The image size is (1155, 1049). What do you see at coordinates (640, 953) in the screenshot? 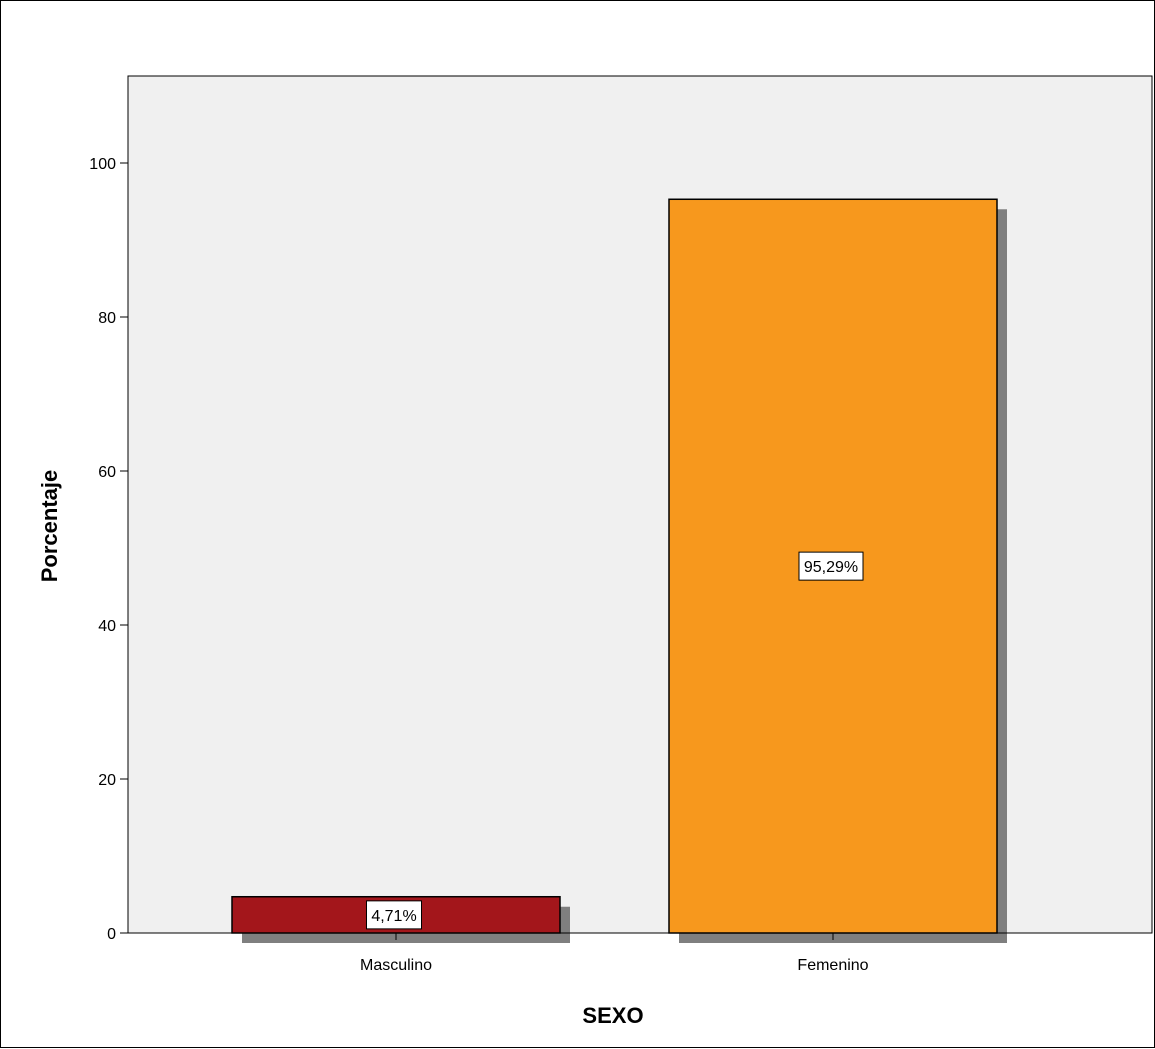
I see `x-axis: Masculino Femenino` at bounding box center [640, 953].